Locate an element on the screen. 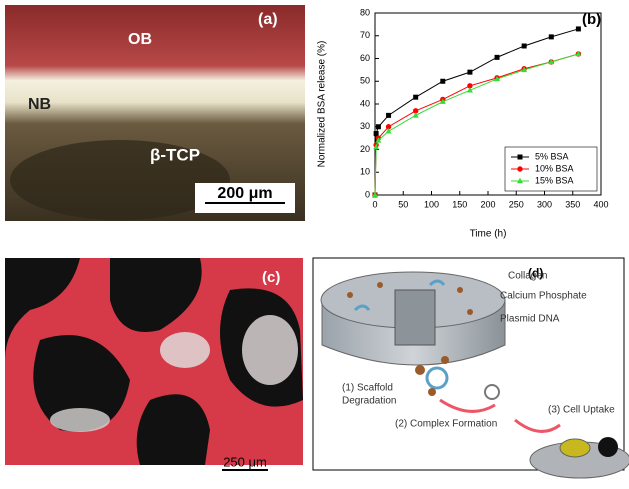 This screenshot has width=629, height=489. panel-label: (b) is located at coordinates (591, 19).